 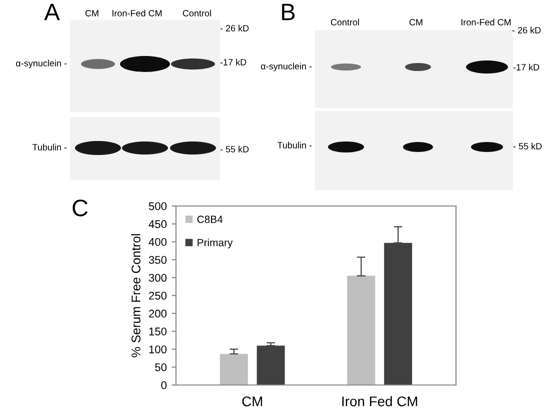 What do you see at coordinates (157, 224) in the screenshot?
I see `y-tick-label: 450` at bounding box center [157, 224].